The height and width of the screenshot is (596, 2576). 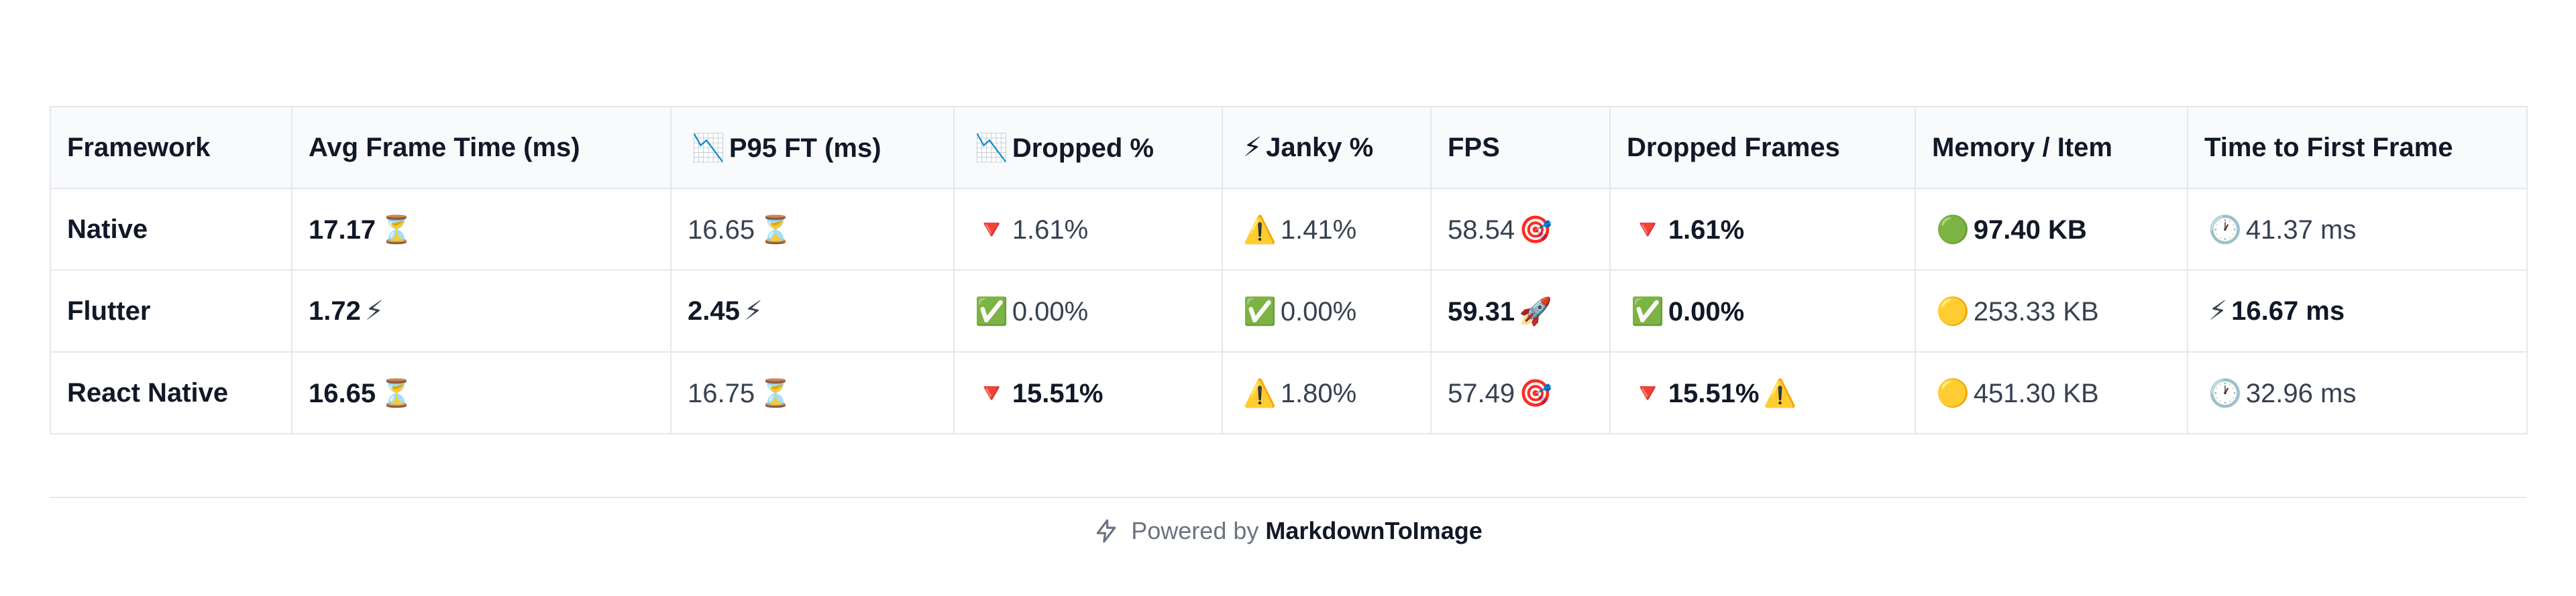 I want to click on indicator-icon: ⚠️, so click(x=1780, y=393).